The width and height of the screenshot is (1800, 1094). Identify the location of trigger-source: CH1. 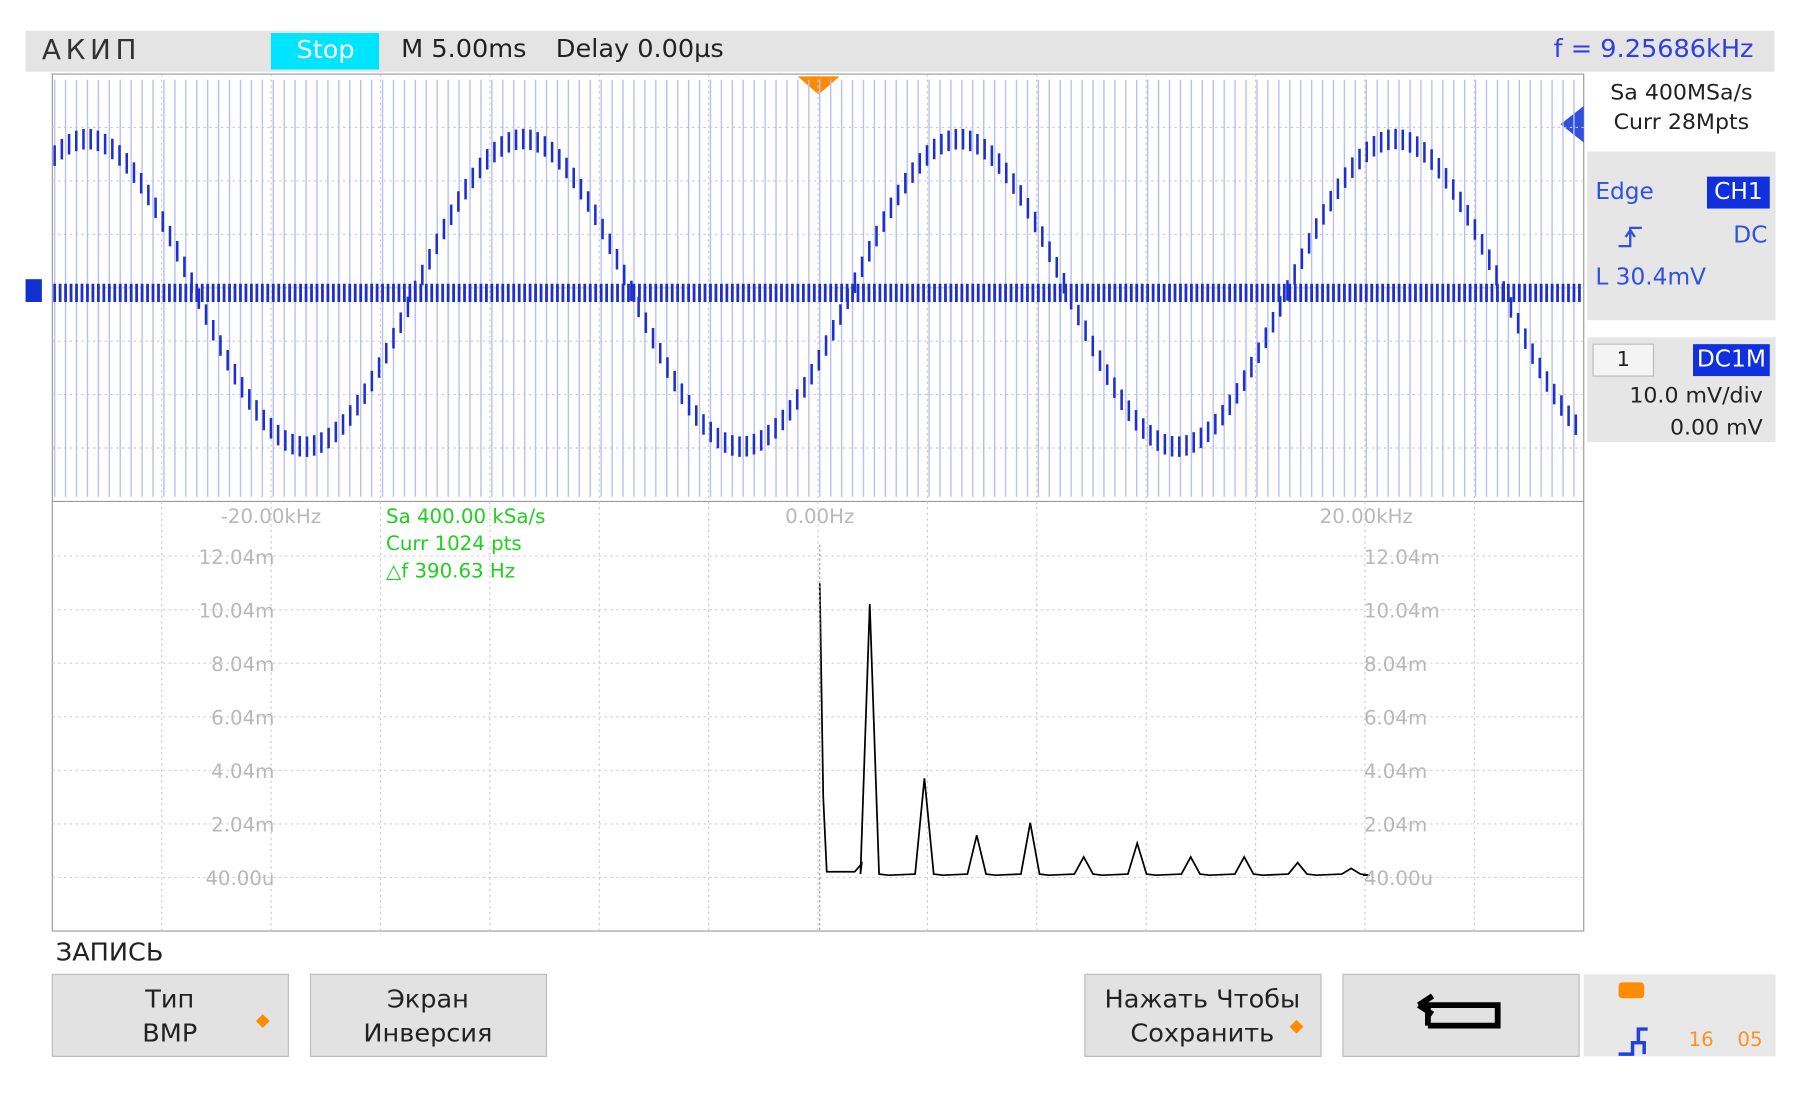
(1738, 192).